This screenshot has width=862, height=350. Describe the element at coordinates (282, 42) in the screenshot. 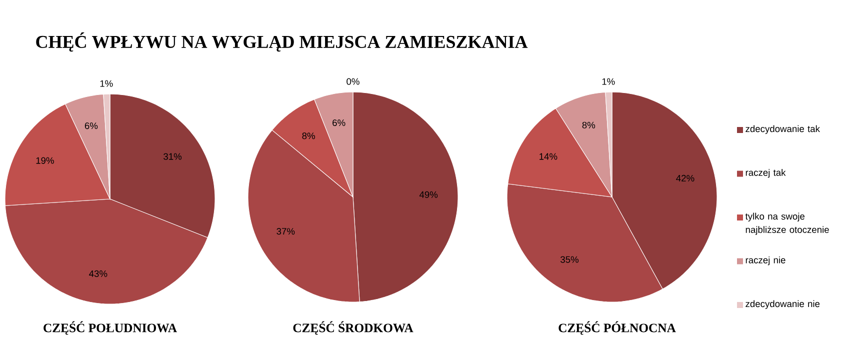

I see `text: CHĘĆ WPŁYWU NA WYGLĄD MIEJSCA ZAMIESZKANIA` at that location.